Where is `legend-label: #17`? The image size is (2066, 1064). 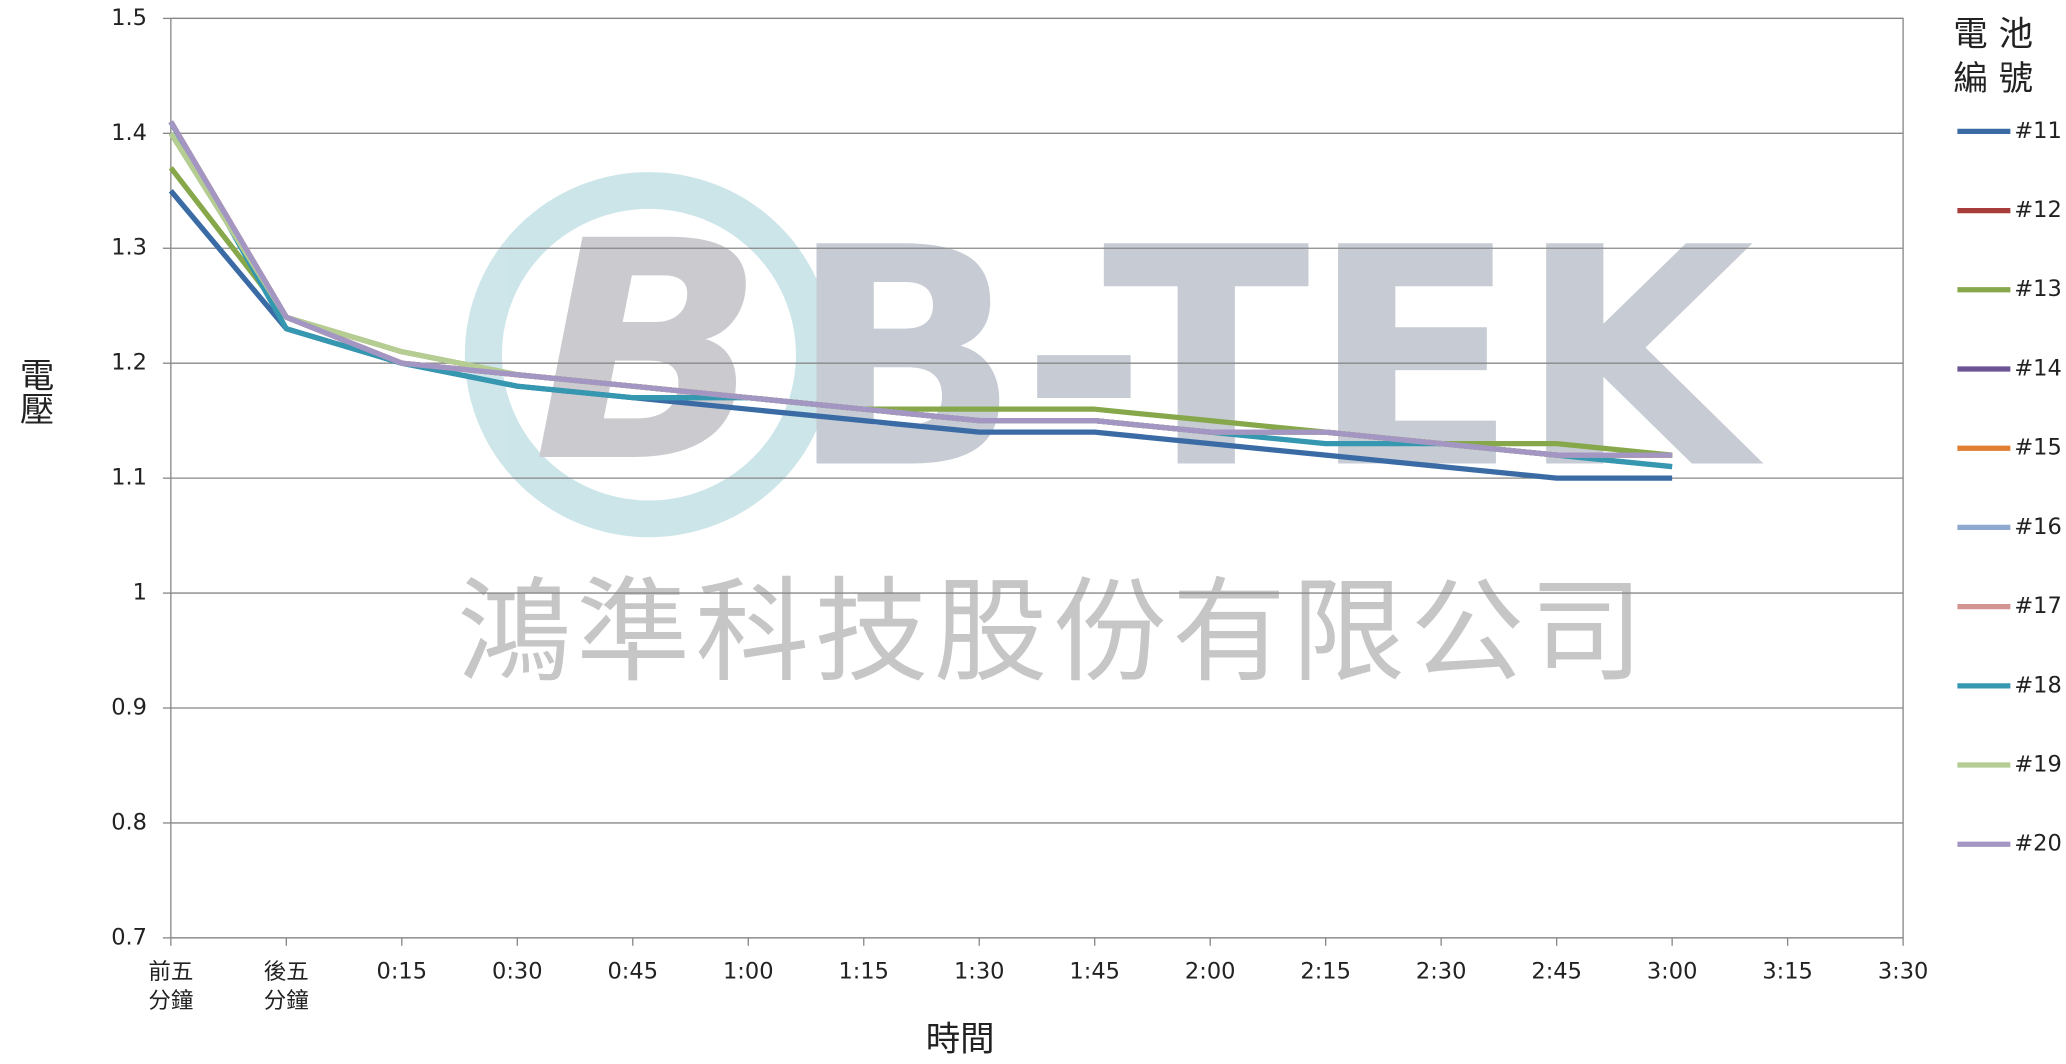
legend-label: #17 is located at coordinates (2037, 606).